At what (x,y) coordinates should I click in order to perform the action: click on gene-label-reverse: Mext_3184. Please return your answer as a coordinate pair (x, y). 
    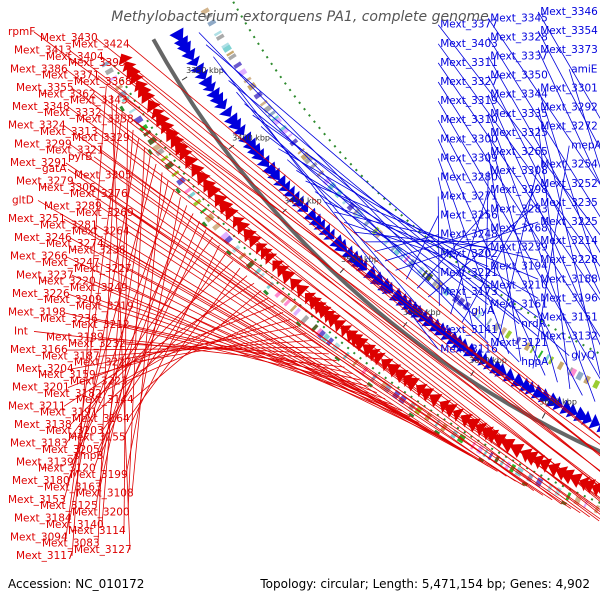
    Looking at the image, I should click on (43, 519).